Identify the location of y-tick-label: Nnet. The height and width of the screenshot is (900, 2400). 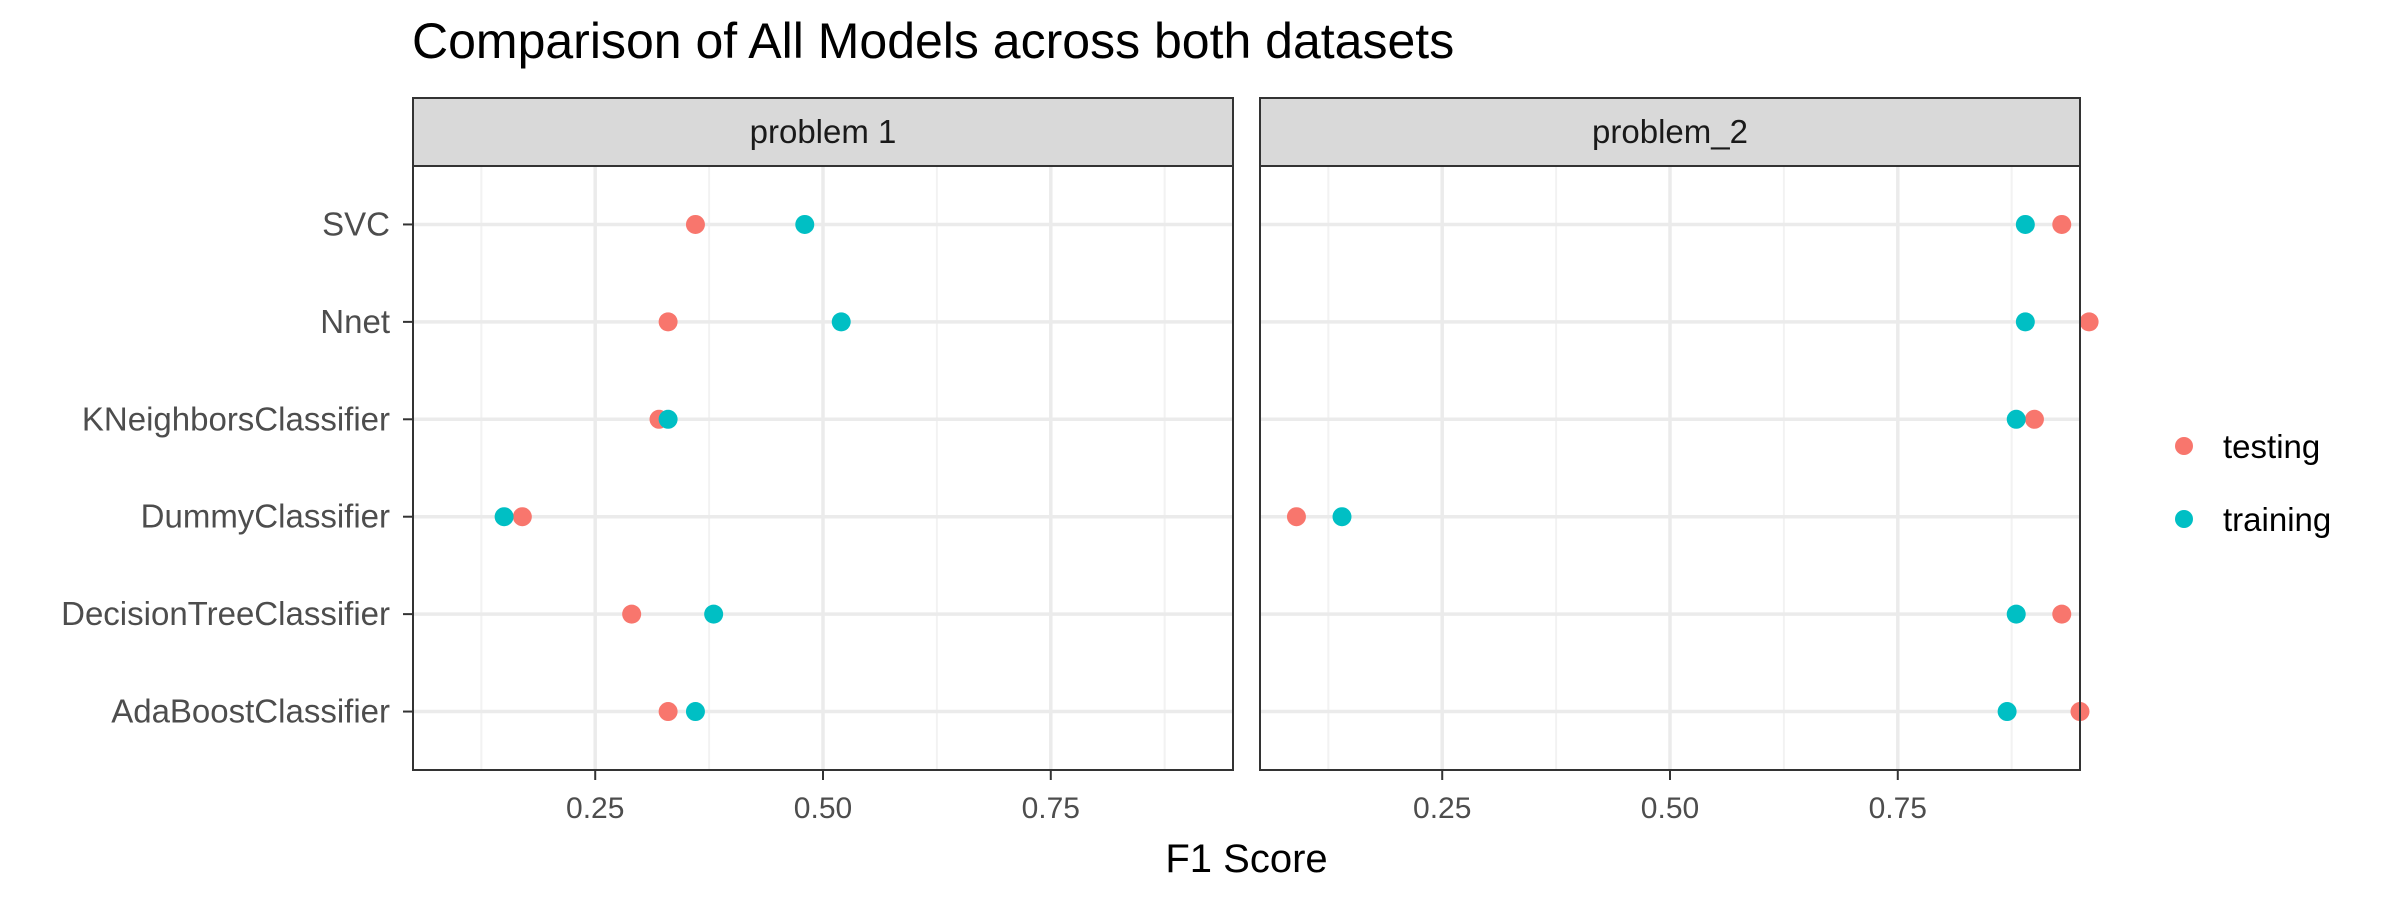
(355, 321).